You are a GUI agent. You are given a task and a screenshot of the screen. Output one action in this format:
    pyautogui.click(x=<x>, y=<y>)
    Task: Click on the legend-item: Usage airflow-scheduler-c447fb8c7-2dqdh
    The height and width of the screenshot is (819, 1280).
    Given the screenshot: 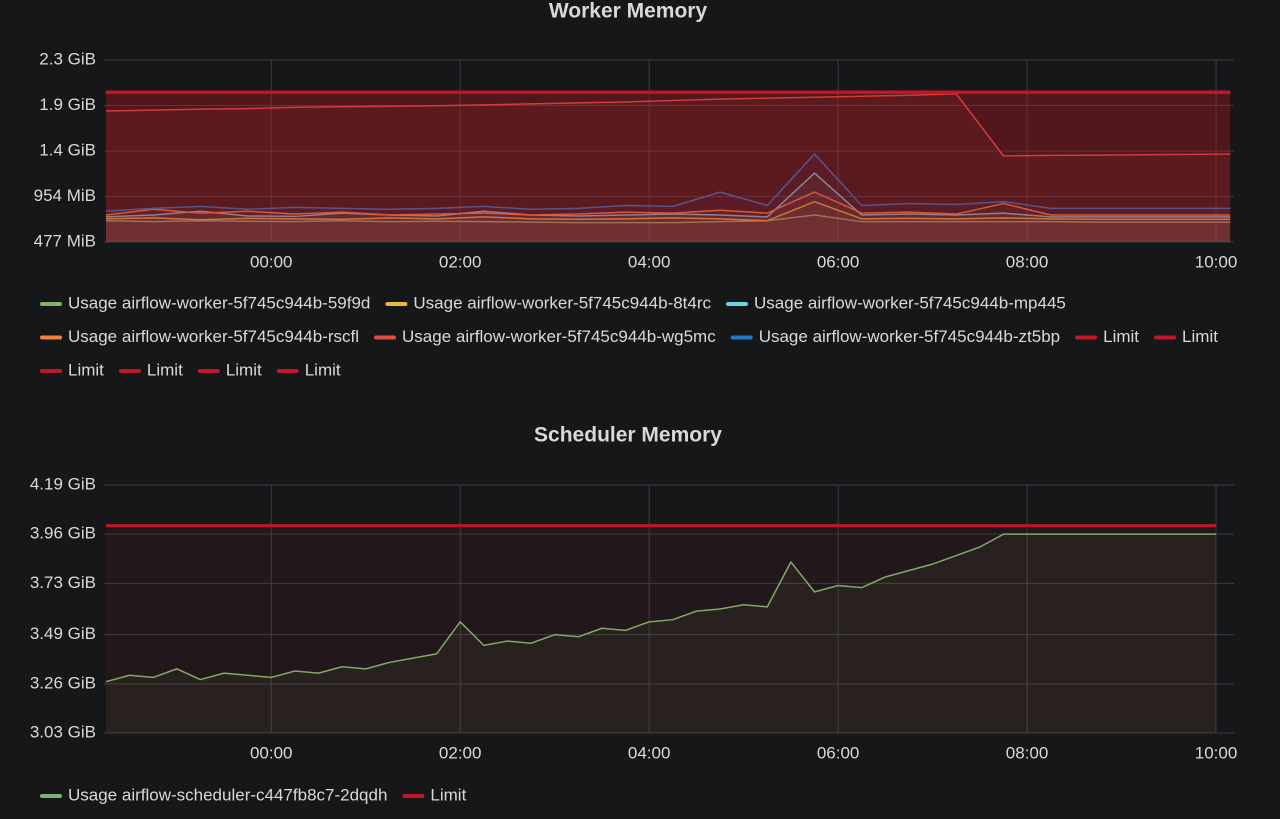 What is the action you would take?
    pyautogui.click(x=213, y=794)
    